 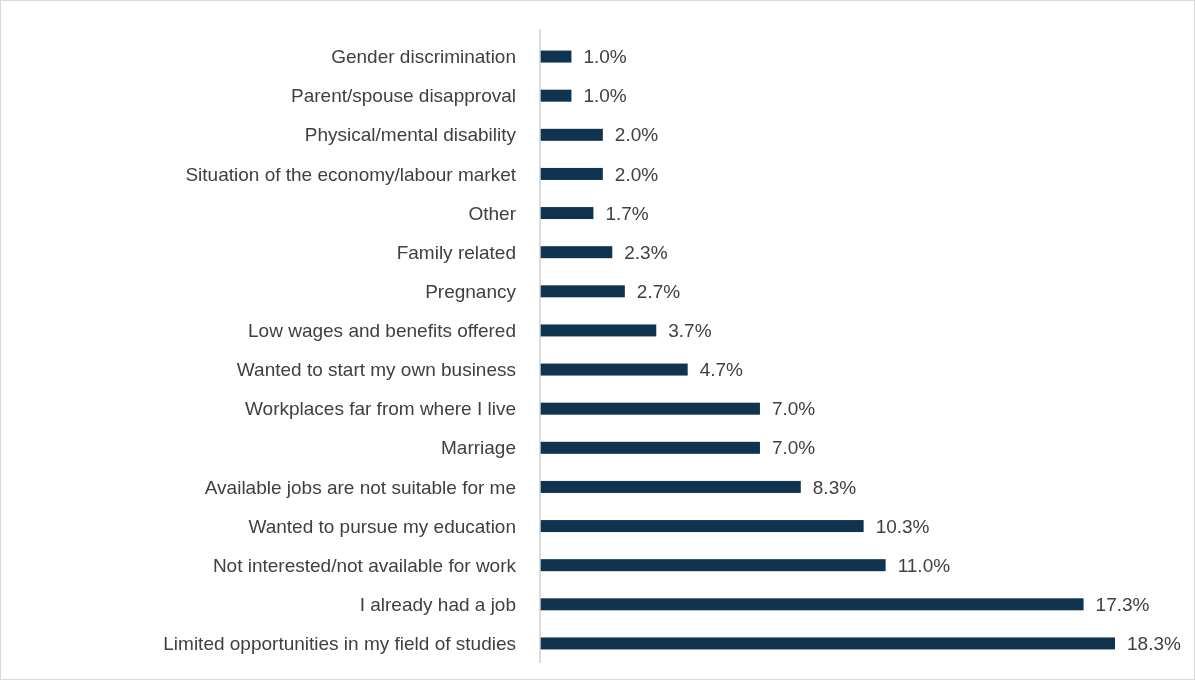 I want to click on y-tick-label: Pregnancy, so click(x=471, y=291).